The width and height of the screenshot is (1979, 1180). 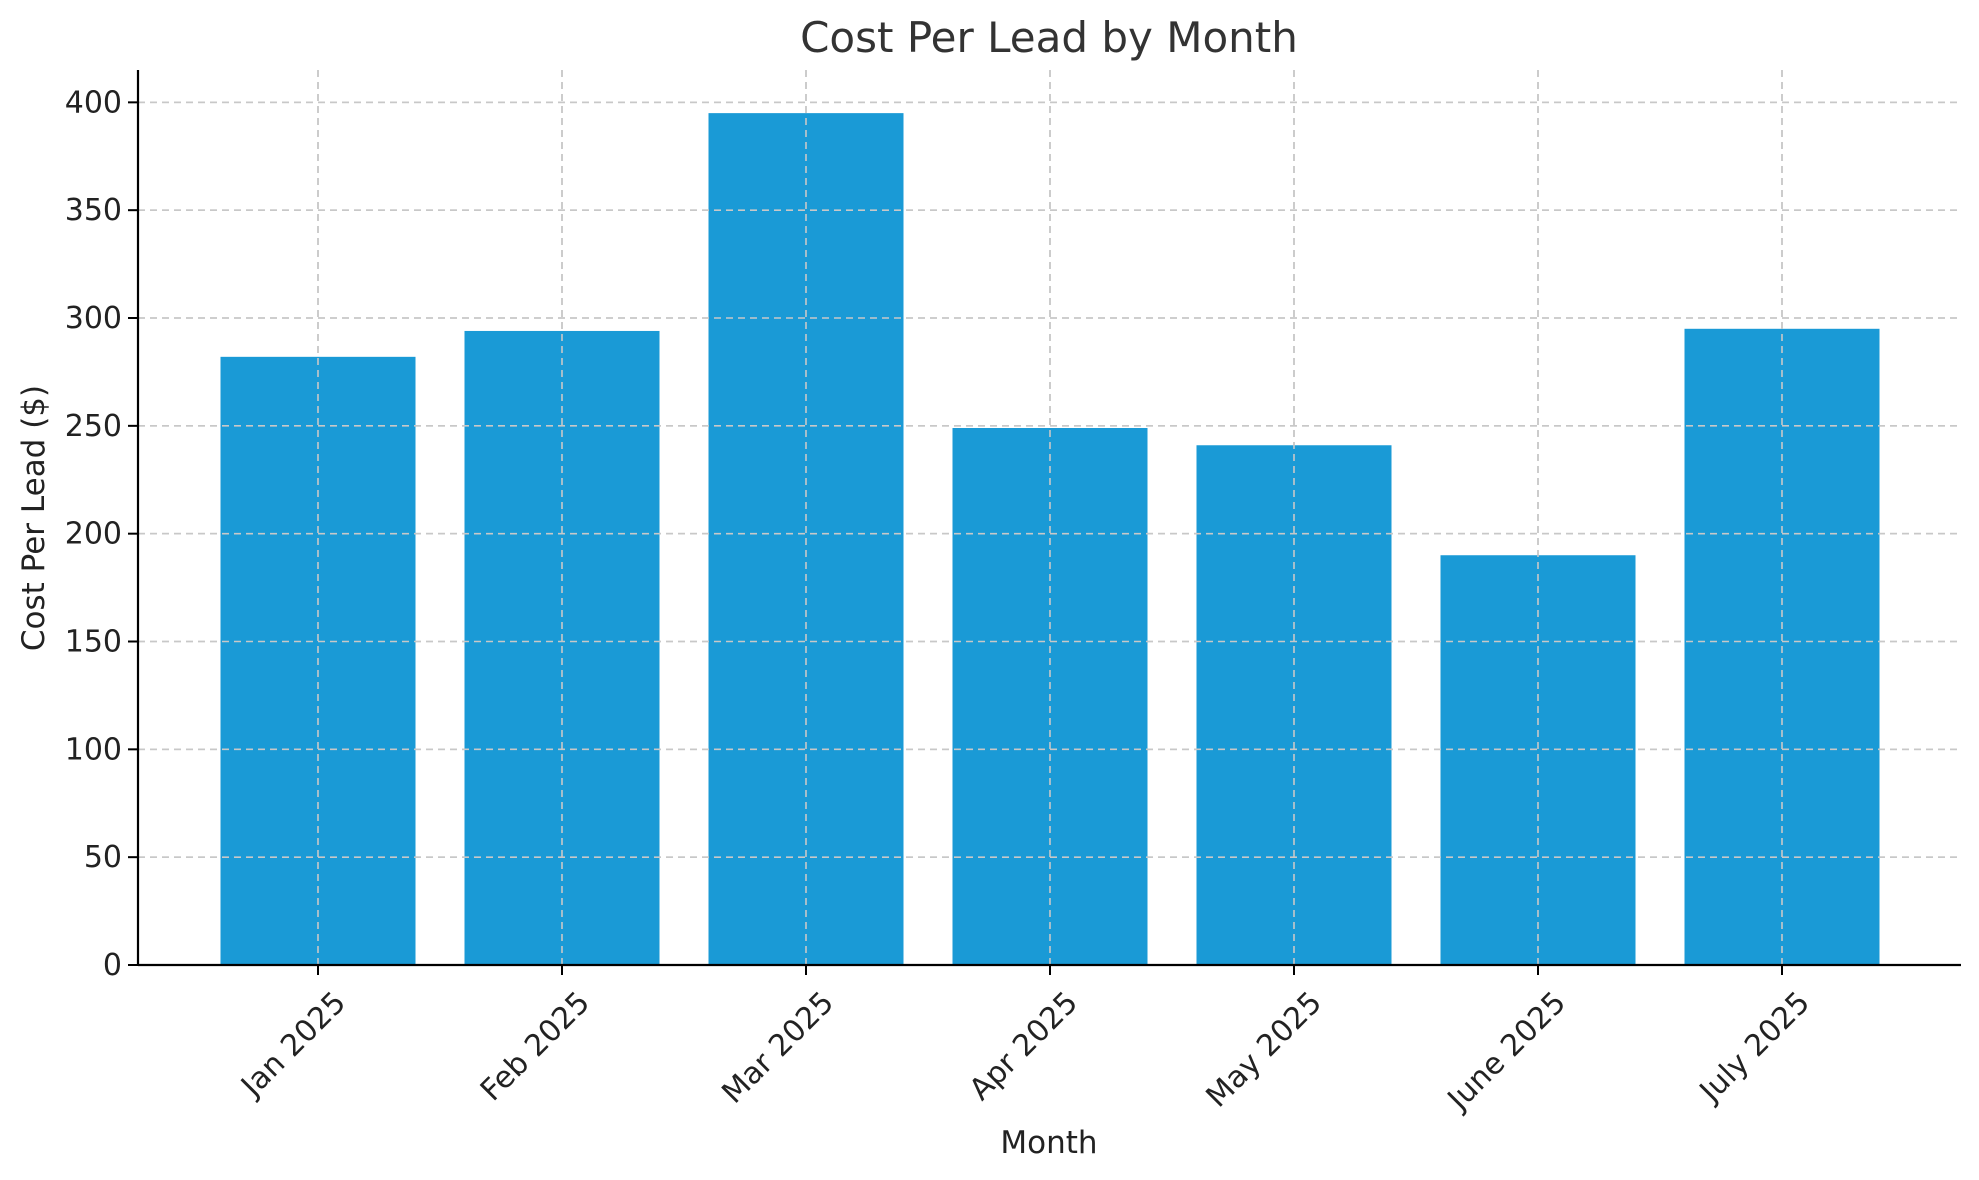 I want to click on y-tick-label: 200, so click(x=93, y=534).